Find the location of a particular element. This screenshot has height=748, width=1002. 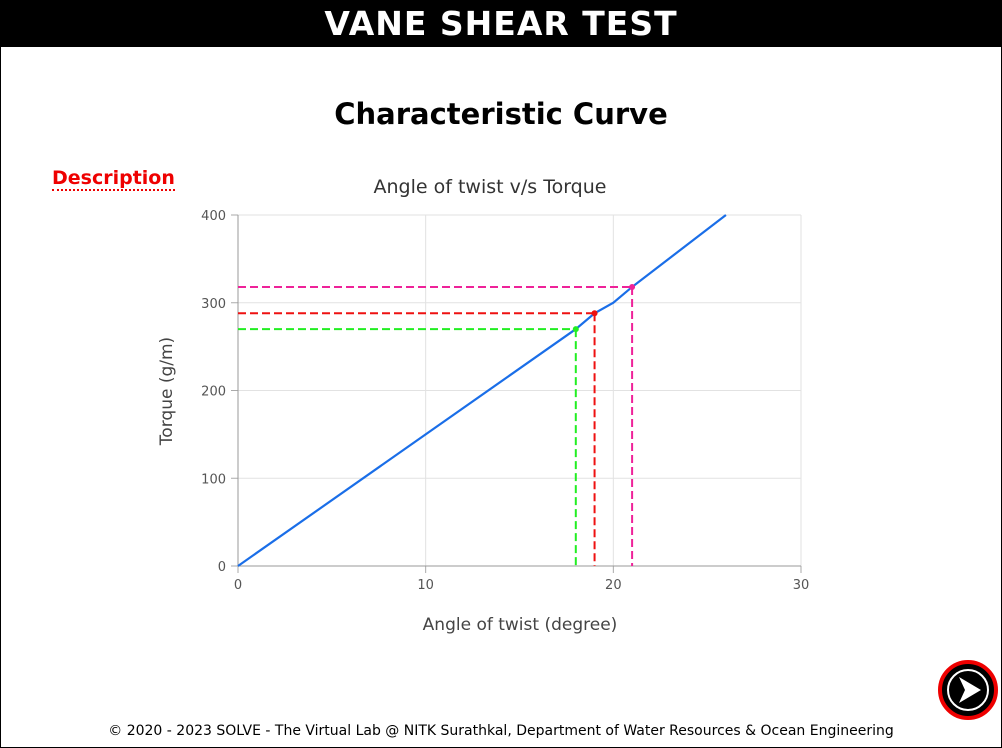

x-tick-label: 30 is located at coordinates (801, 585).